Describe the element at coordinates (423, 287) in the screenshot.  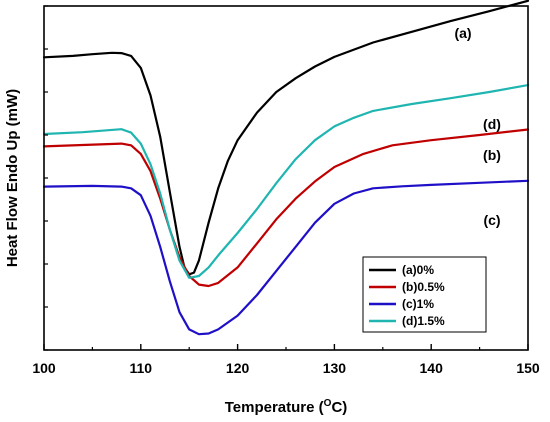
I see `legend-label-b: (b)0.5%` at that location.